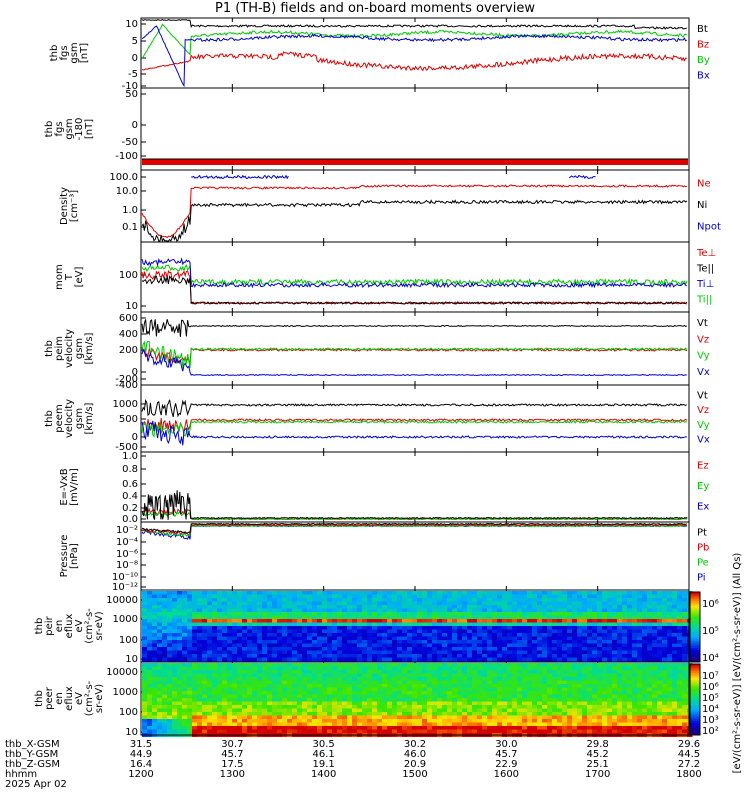 This screenshot has width=750, height=800. What do you see at coordinates (414, 408) in the screenshot?
I see `series-vt` at bounding box center [414, 408].